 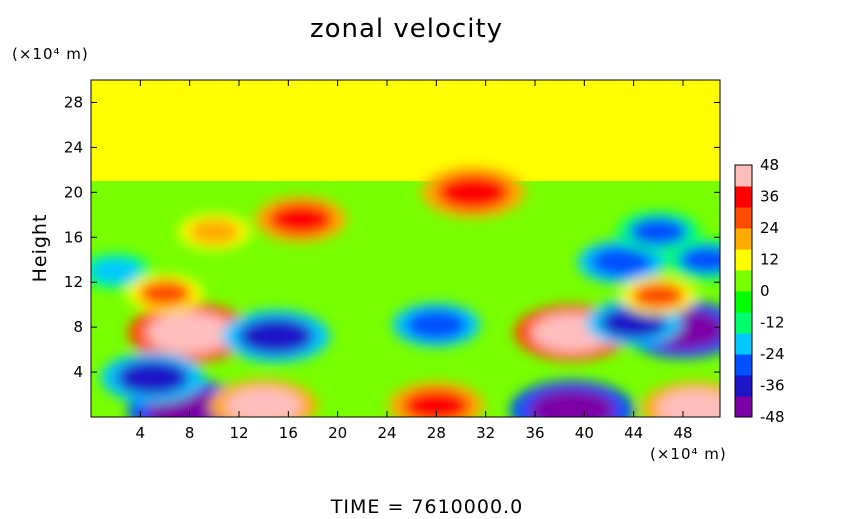 I want to click on colorbar-tick-label: 48, so click(x=769, y=165).